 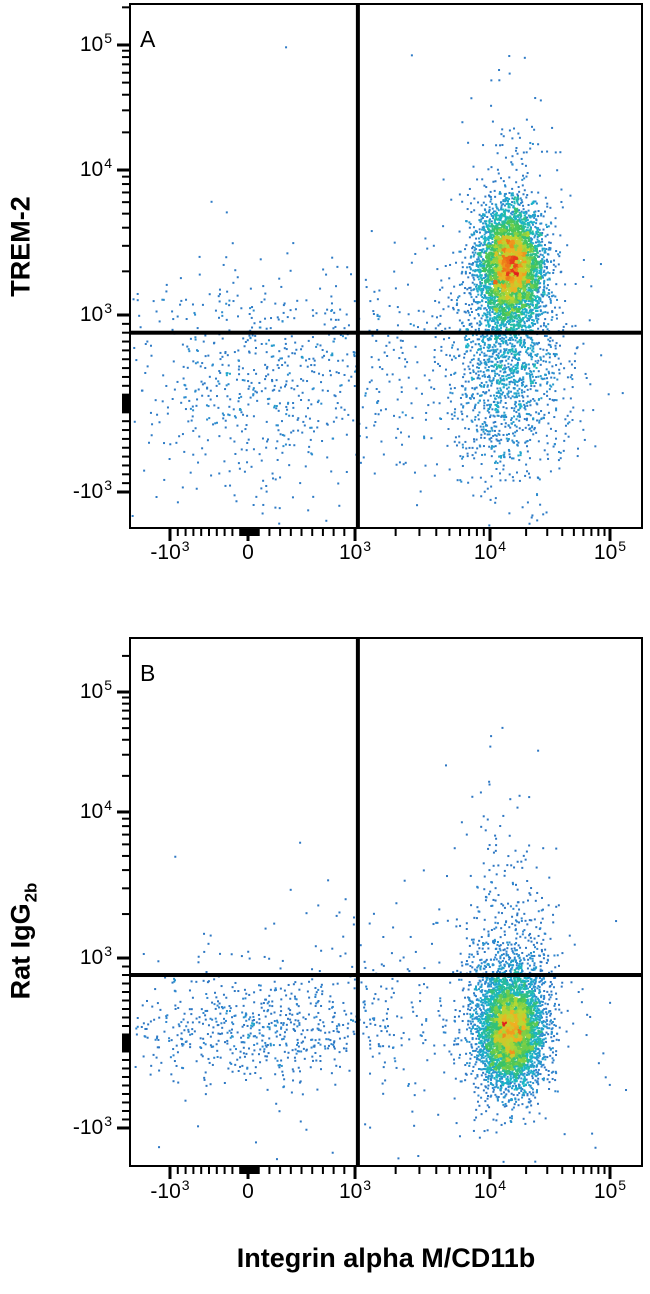 I want to click on x-axis-tick-label-panel-b: -103, so click(x=170, y=1190).